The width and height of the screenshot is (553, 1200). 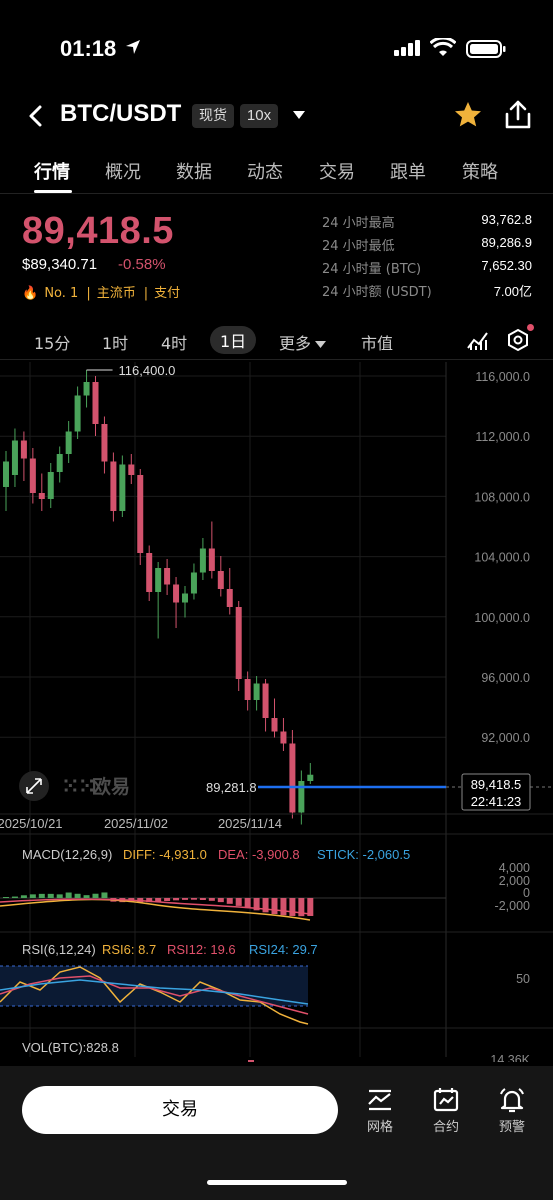 What do you see at coordinates (468, 115) in the screenshot?
I see `star-icon` at bounding box center [468, 115].